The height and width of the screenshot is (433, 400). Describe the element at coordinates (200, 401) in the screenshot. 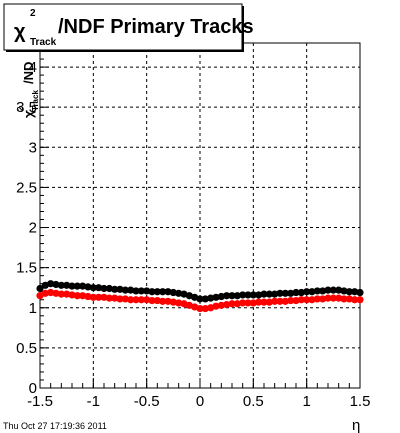

I see `x-tick-label: 0` at that location.